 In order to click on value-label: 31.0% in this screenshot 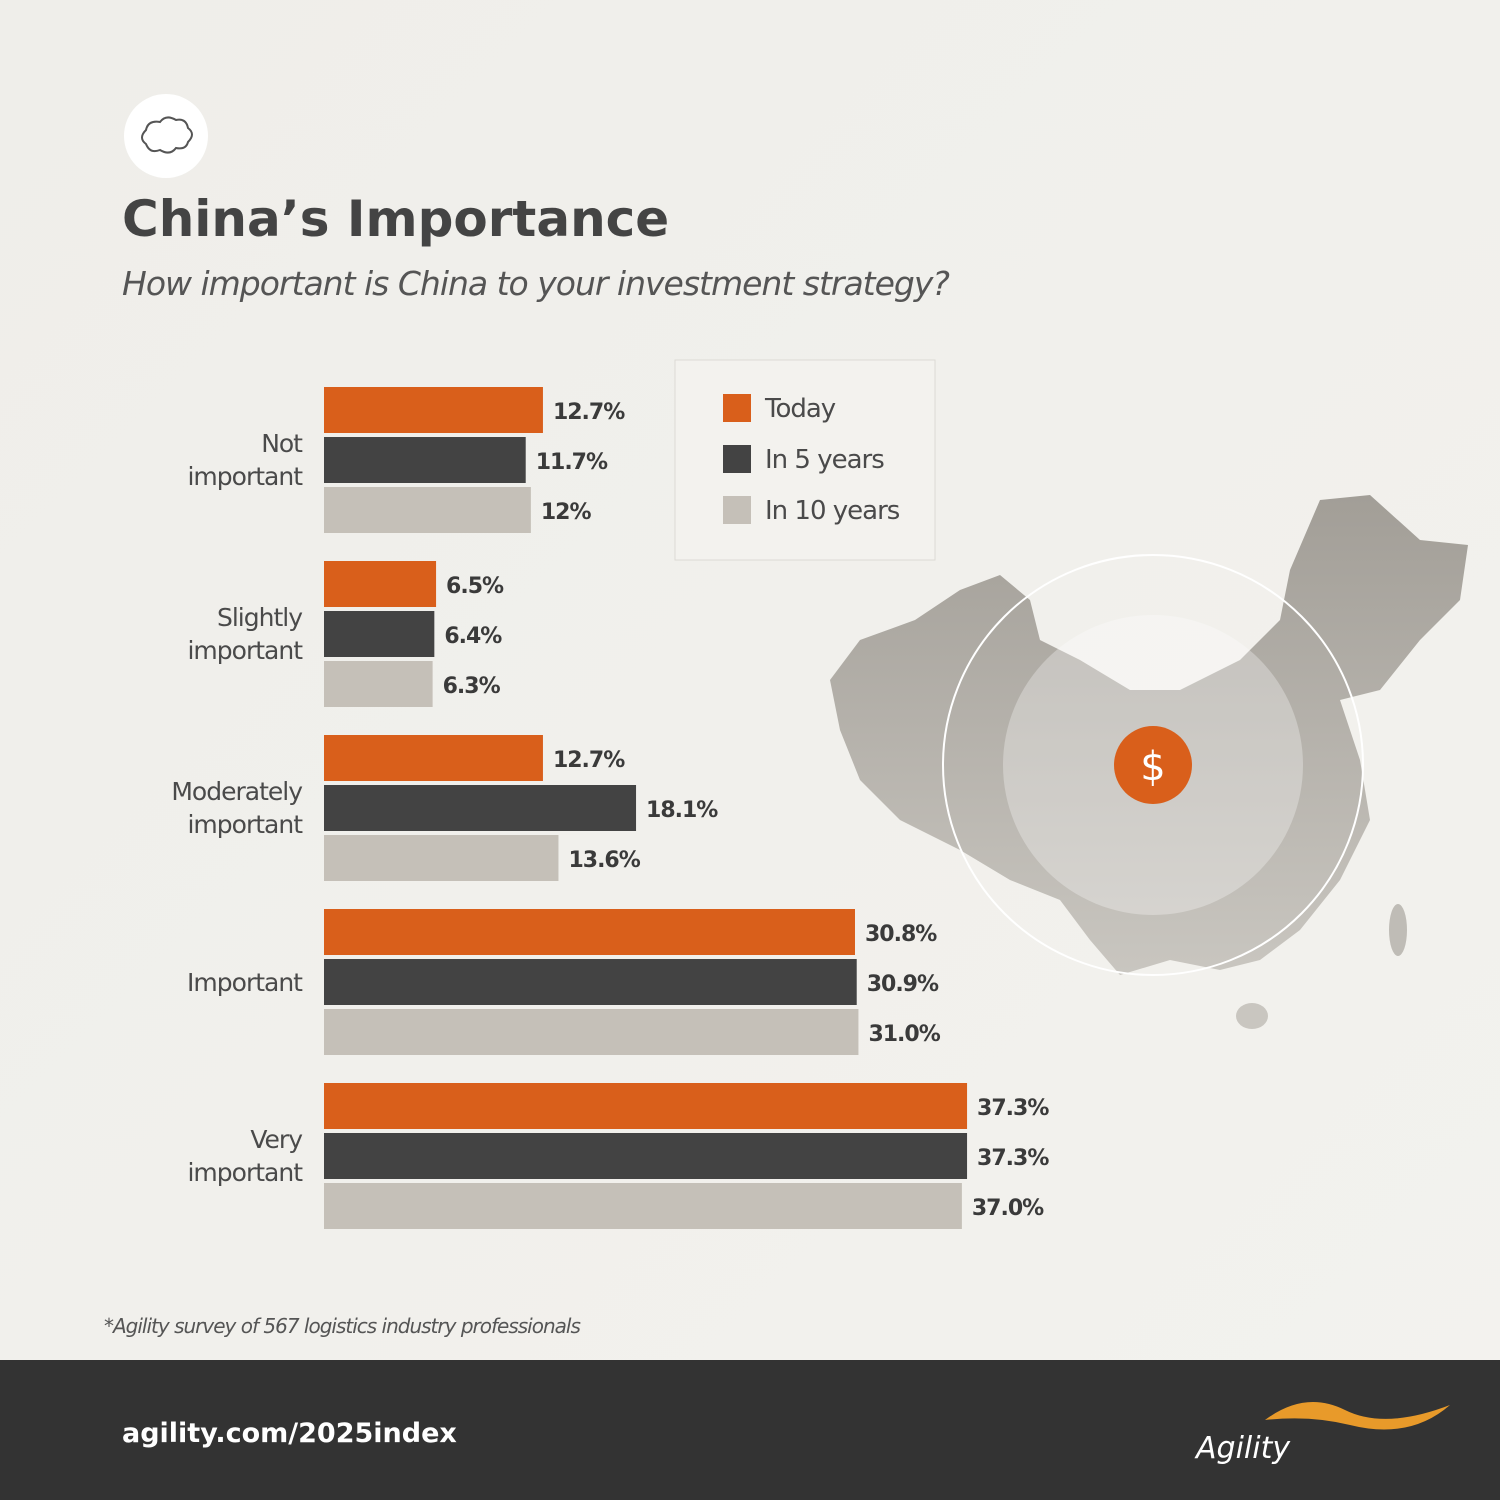, I will do `click(904, 1034)`.